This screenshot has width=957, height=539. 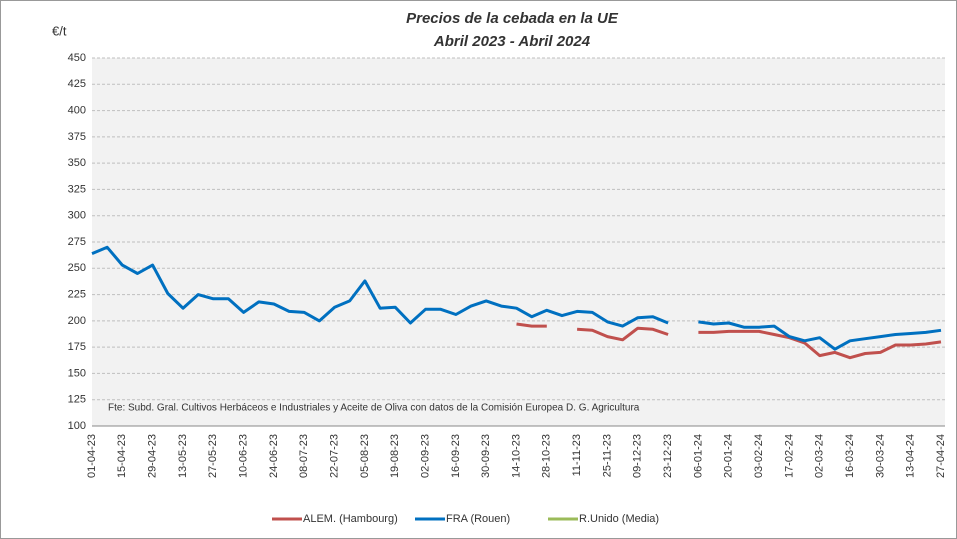 I want to click on y-tick-label: 350, so click(x=77, y=163).